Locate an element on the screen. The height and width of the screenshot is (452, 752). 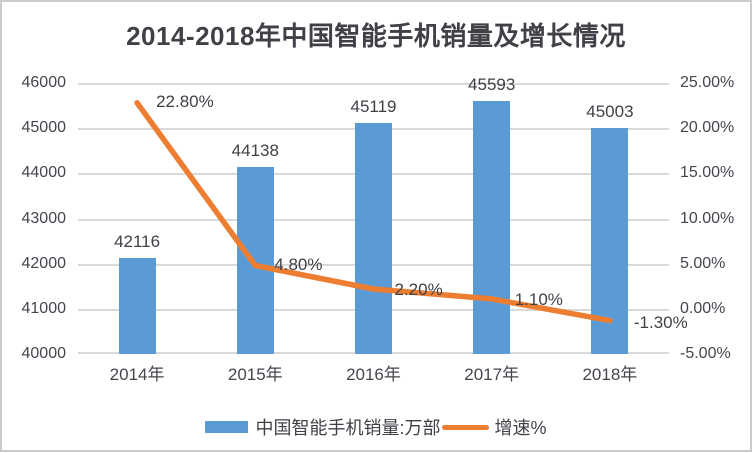
line-value-label: 1.10% is located at coordinates (538, 299).